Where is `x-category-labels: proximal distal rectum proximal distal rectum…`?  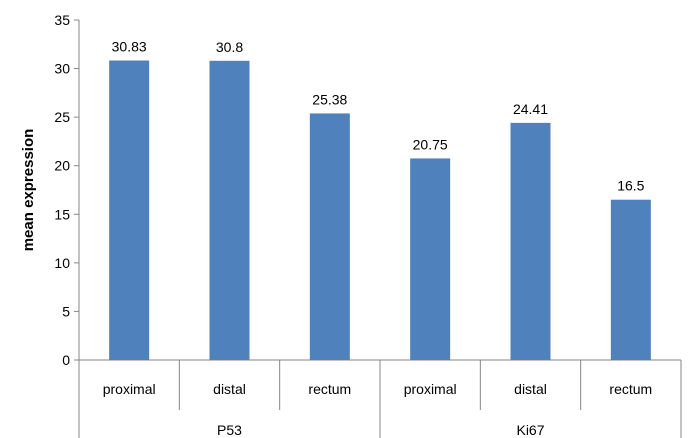
x-category-labels: proximal distal rectum proximal distal rectum… is located at coordinates (378, 409).